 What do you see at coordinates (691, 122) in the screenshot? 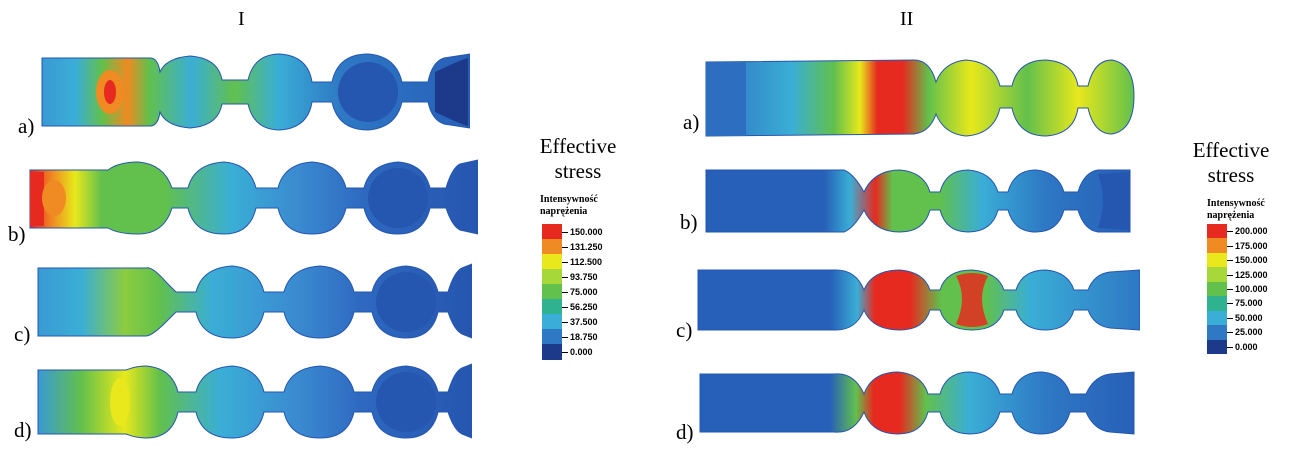
I see `row-label-ii-a: a)` at bounding box center [691, 122].